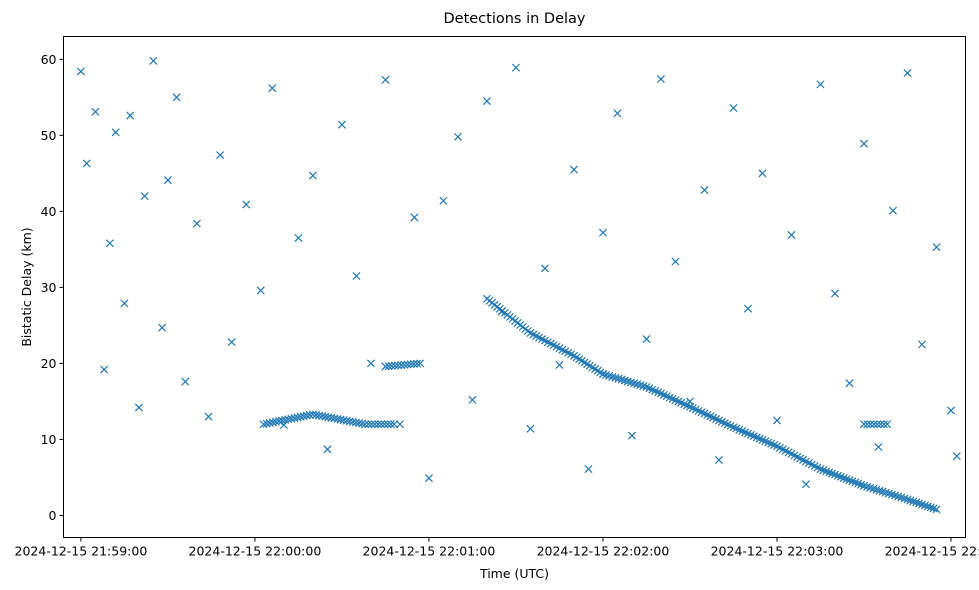 Image resolution: width=979 pixels, height=590 pixels. What do you see at coordinates (53, 515) in the screenshot?
I see `y-tick-label: 0` at bounding box center [53, 515].